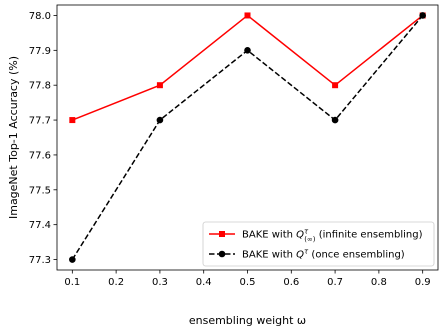 Image resolution: width=444 pixels, height=329 pixels. Describe the element at coordinates (40, 225) in the screenshot. I see `y-tick-label: 77.4` at that location.